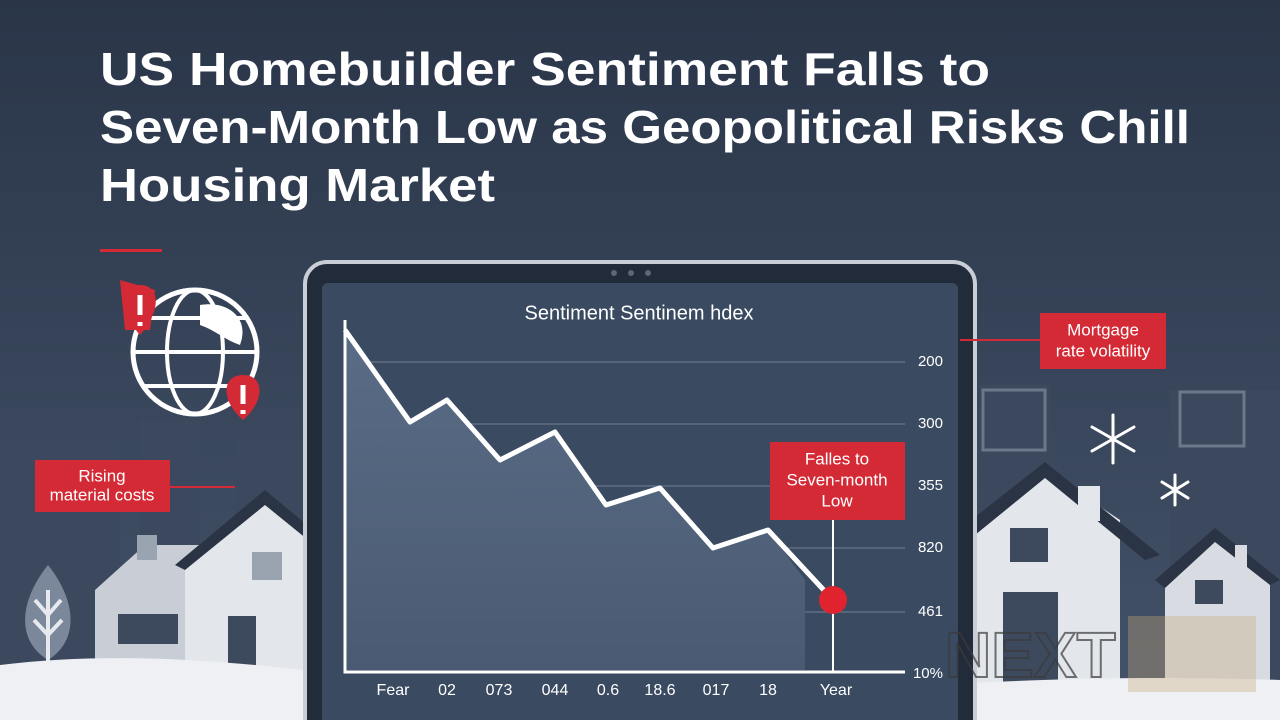  I want to click on y-label: 200, so click(930, 361).